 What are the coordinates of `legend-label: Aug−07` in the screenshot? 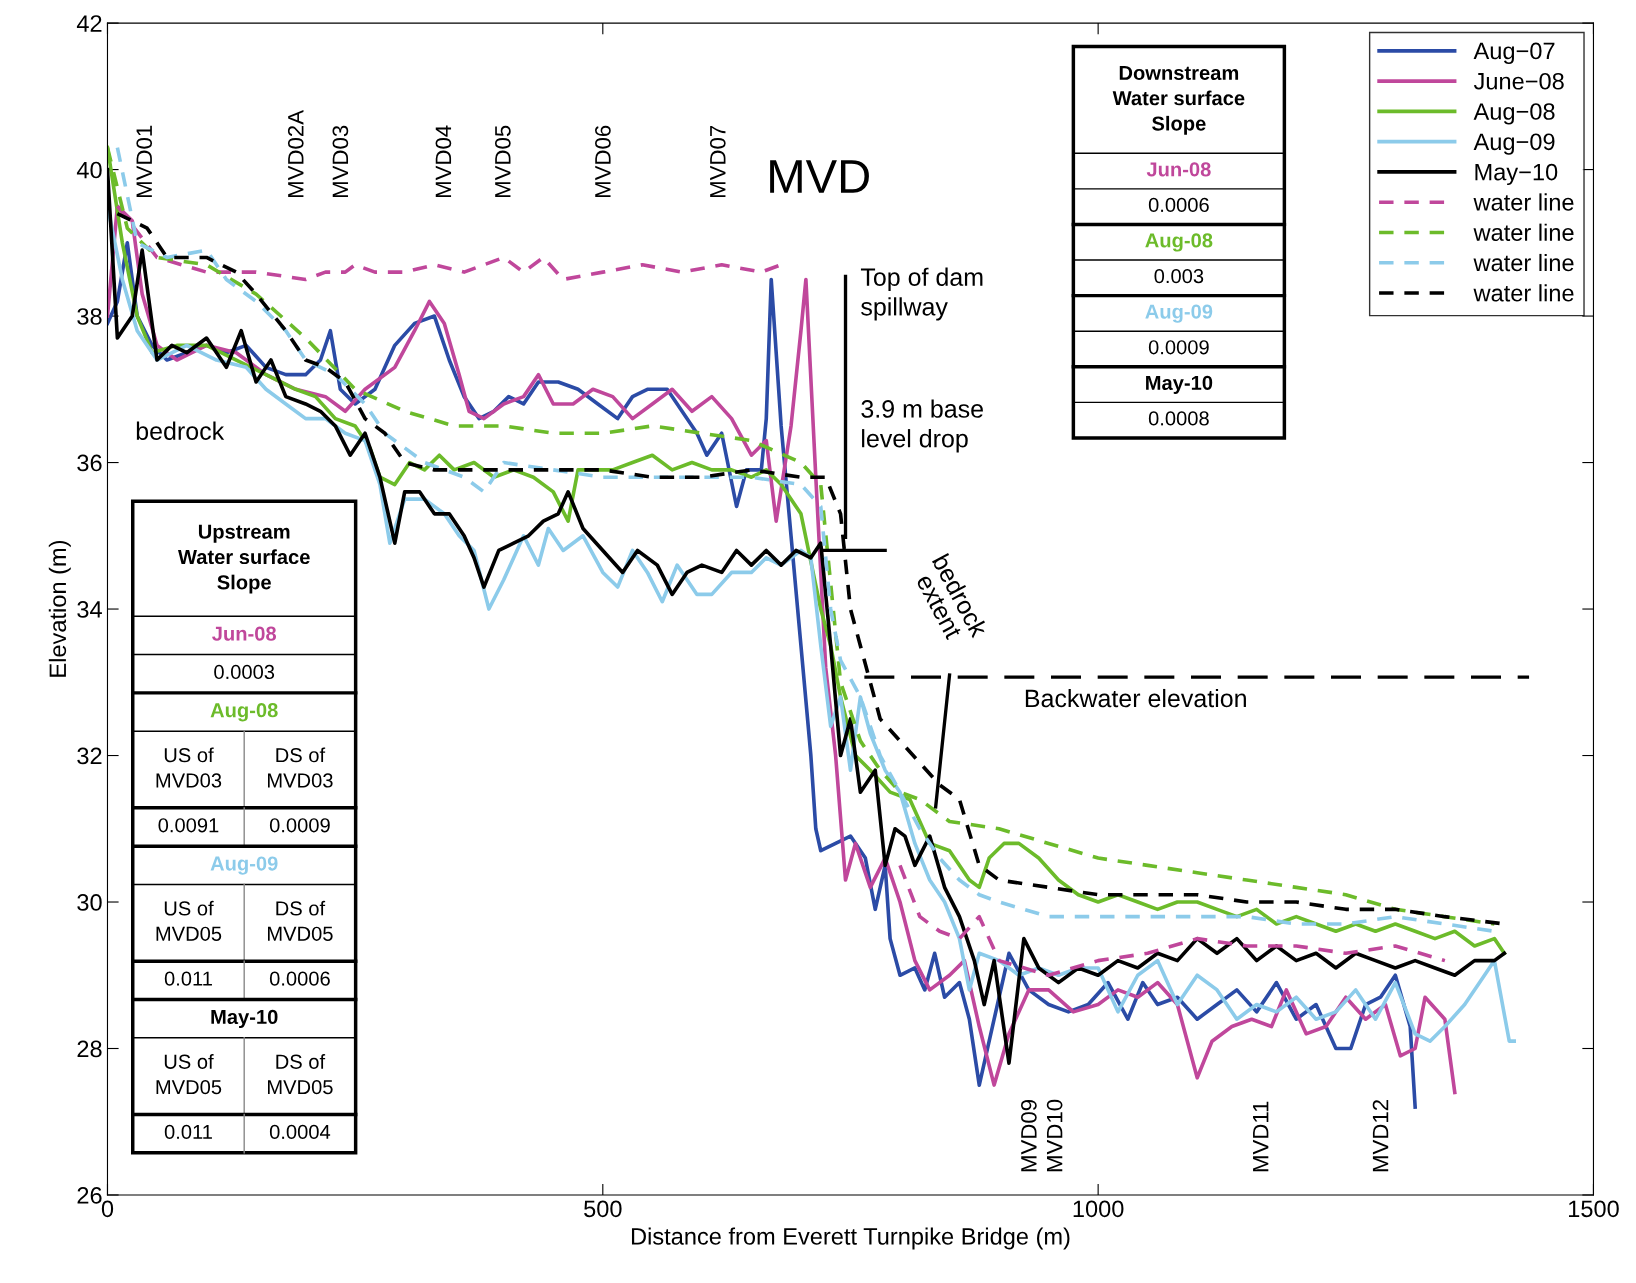 It's located at (1514, 53).